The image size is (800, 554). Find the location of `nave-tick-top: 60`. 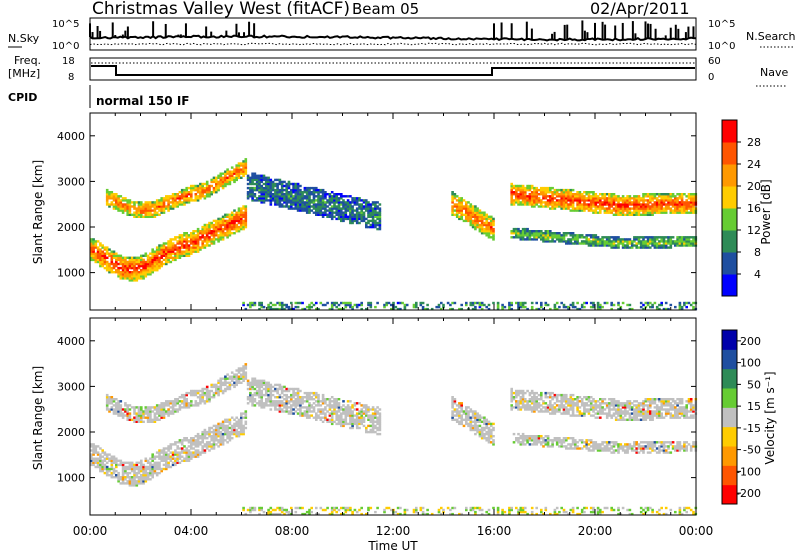

nave-tick-top: 60 is located at coordinates (714, 61).